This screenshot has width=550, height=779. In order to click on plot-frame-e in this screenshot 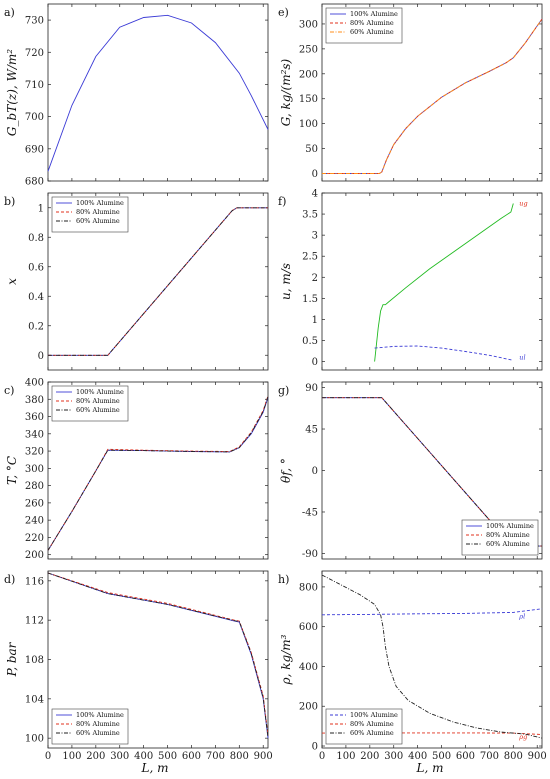, I will do `click(432, 92)`.